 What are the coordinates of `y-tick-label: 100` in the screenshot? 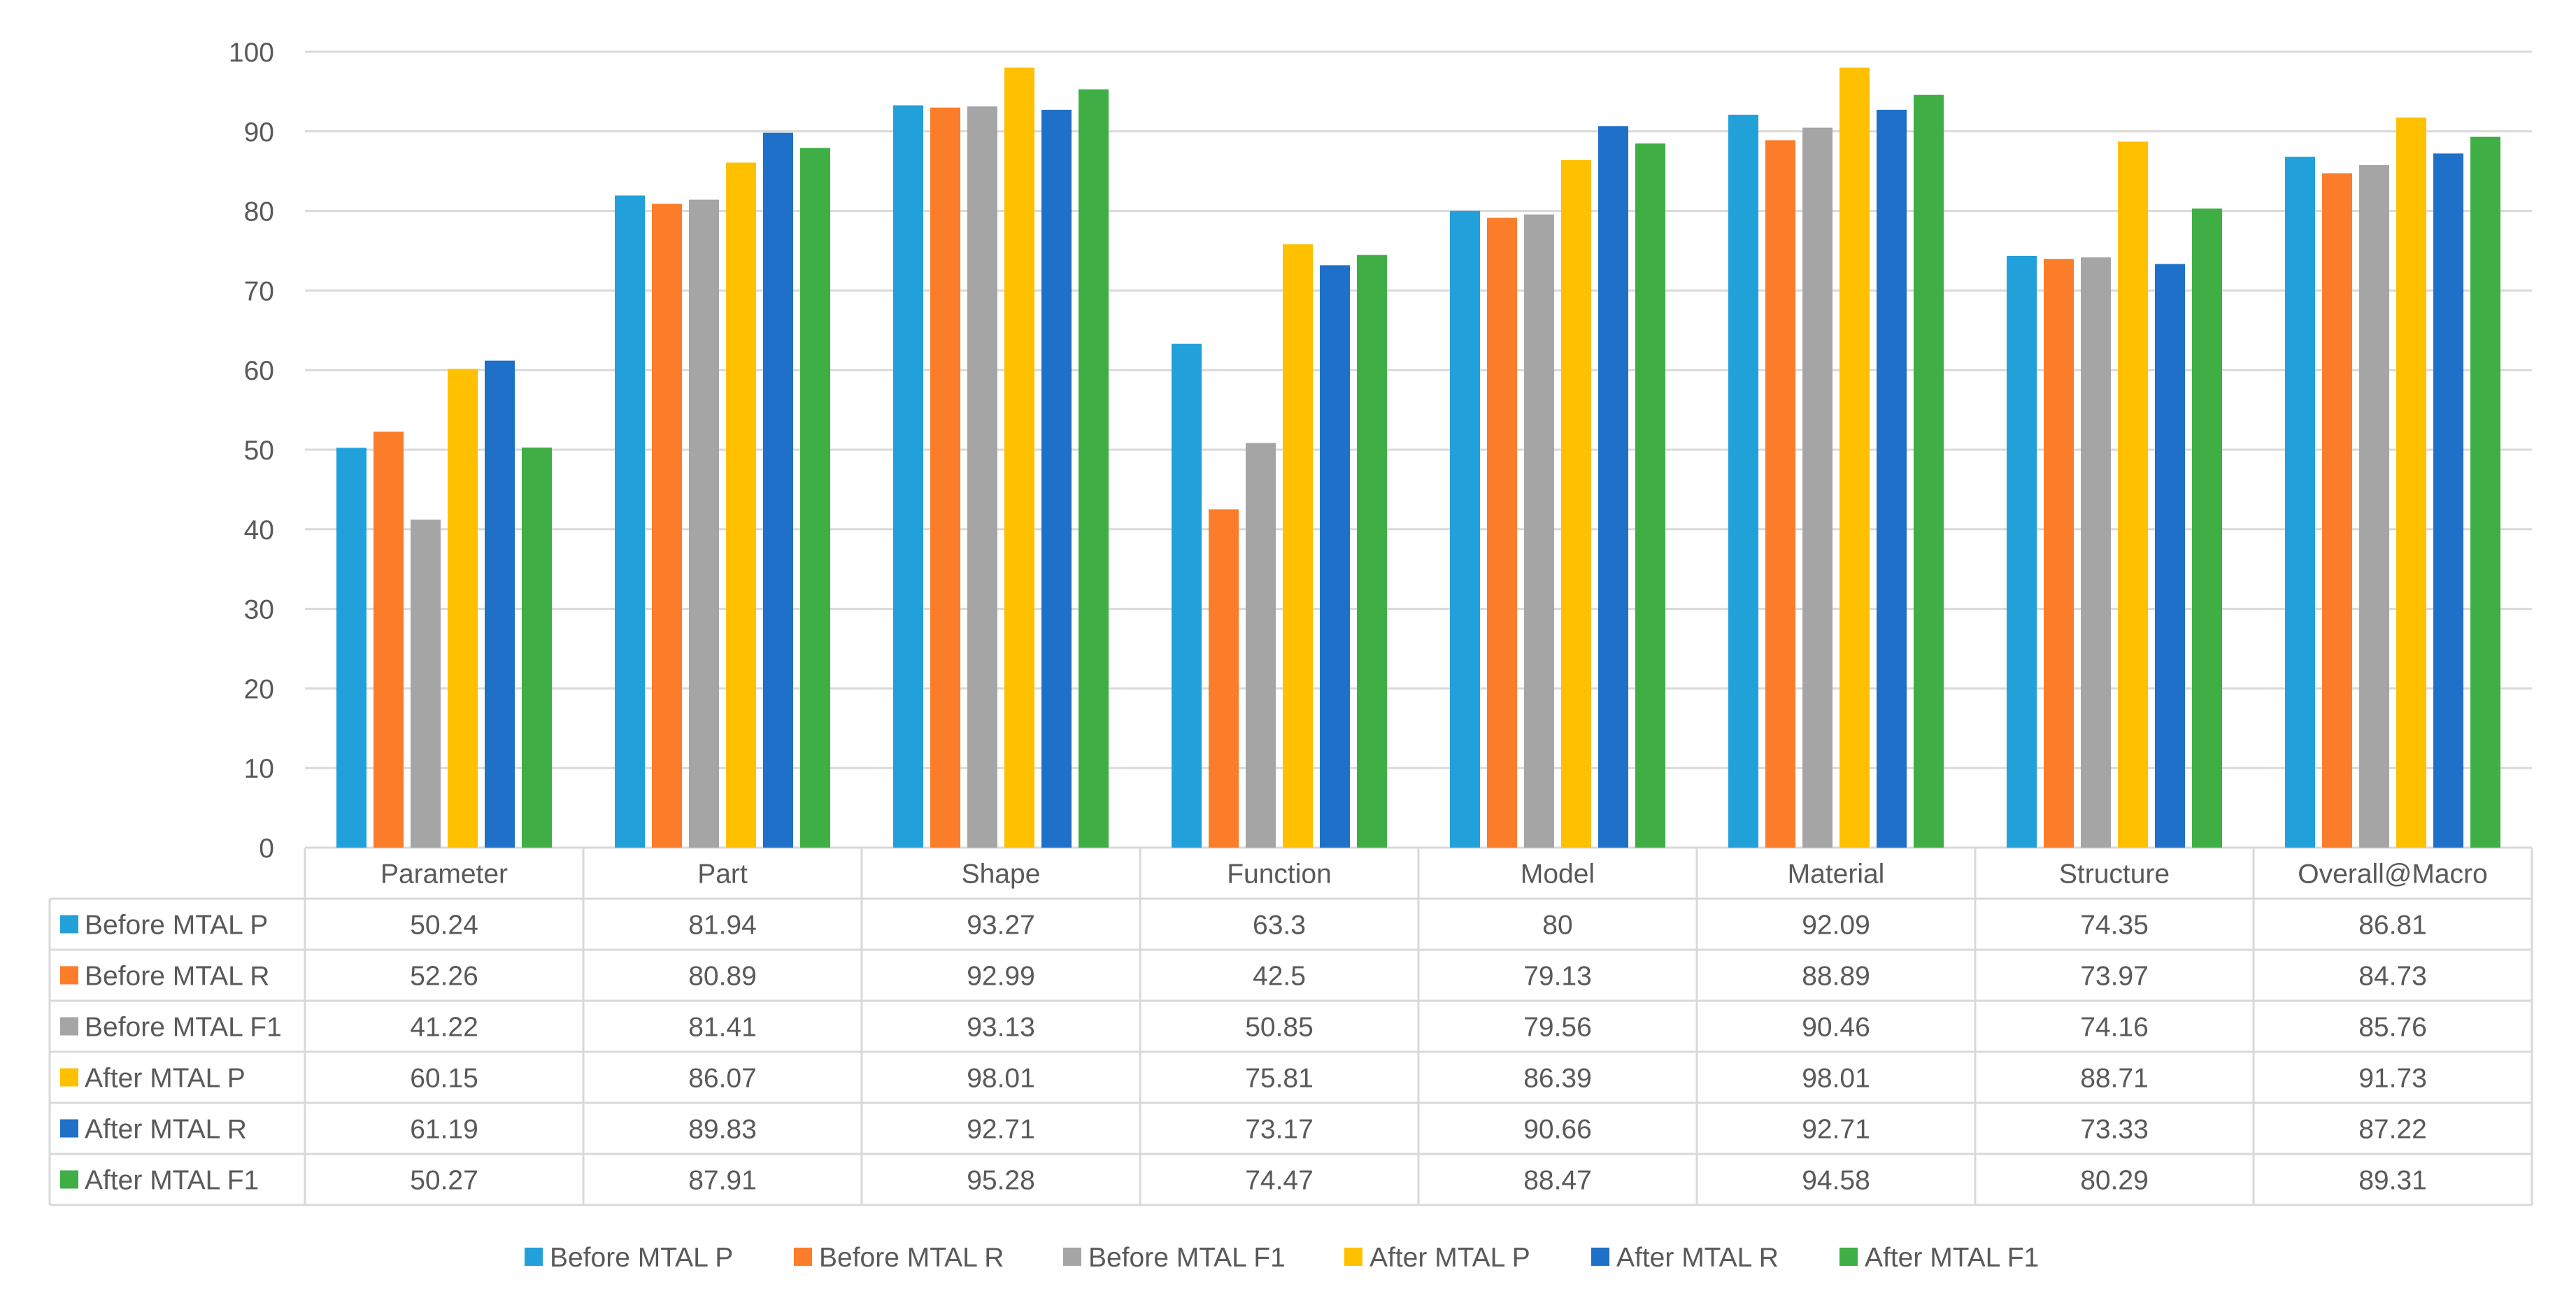 It's located at (251, 53).